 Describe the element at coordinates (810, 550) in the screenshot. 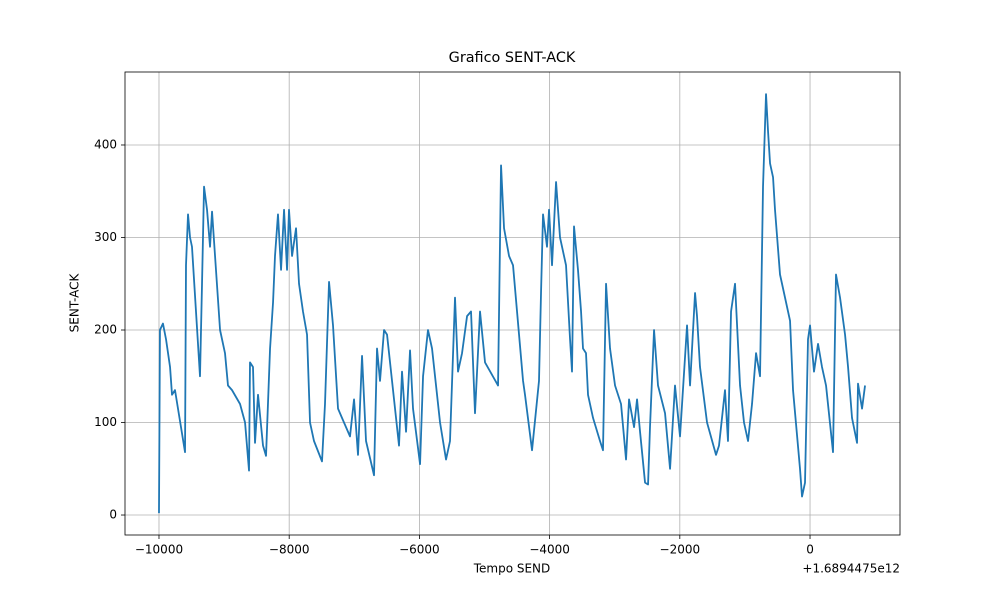

I see `x-tick-label: 0` at that location.